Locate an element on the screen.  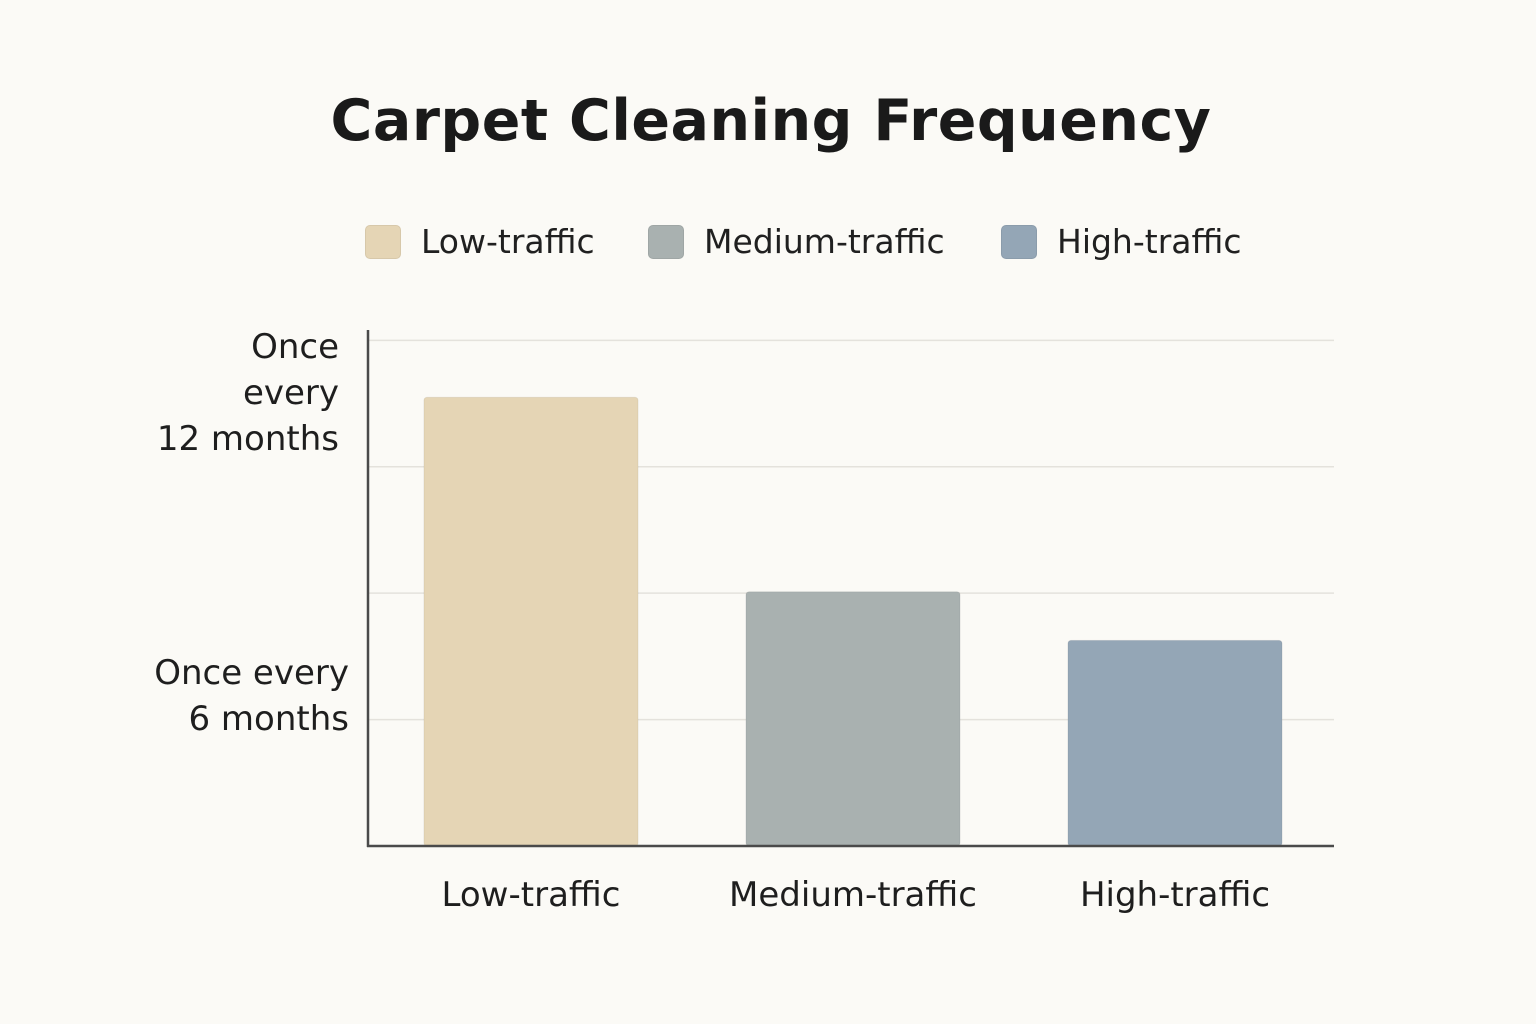
legend-label-low-traffic: Low-traffic is located at coordinates (508, 241).